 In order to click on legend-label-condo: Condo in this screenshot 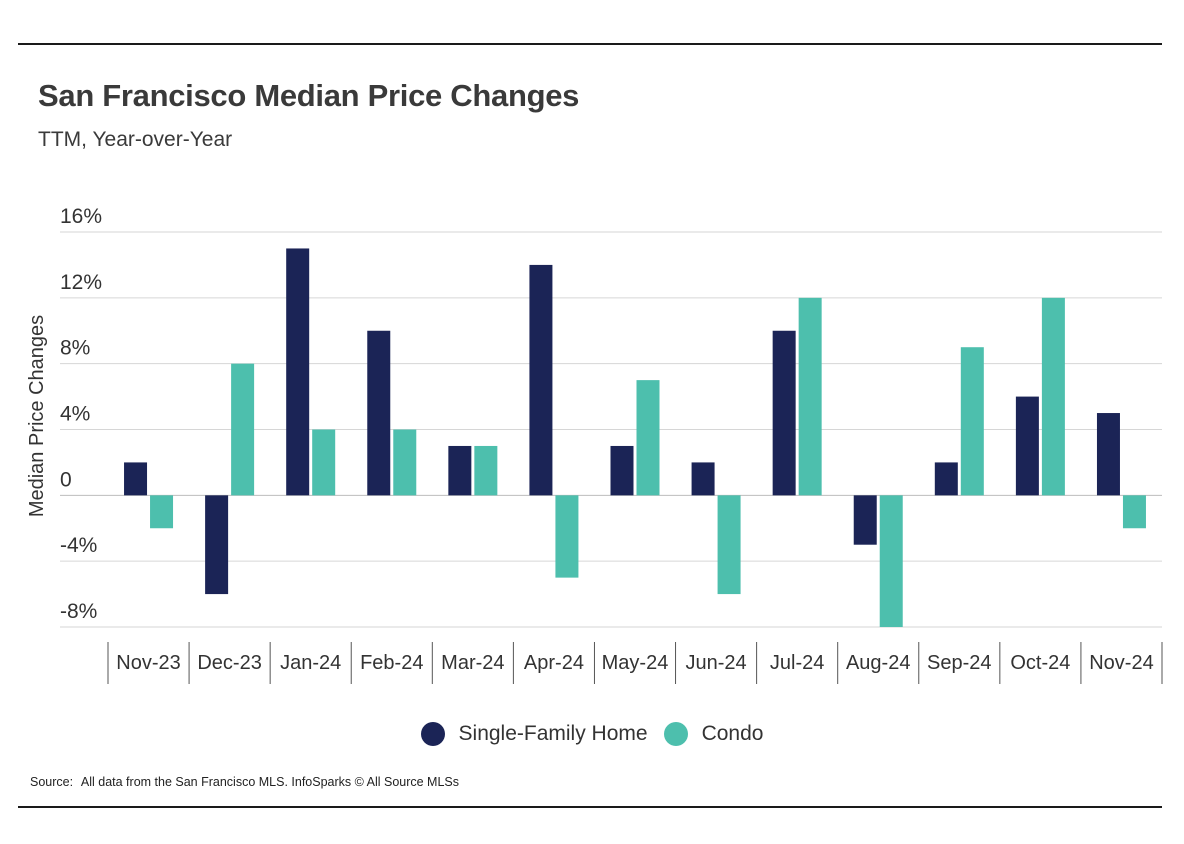, I will do `click(732, 733)`.